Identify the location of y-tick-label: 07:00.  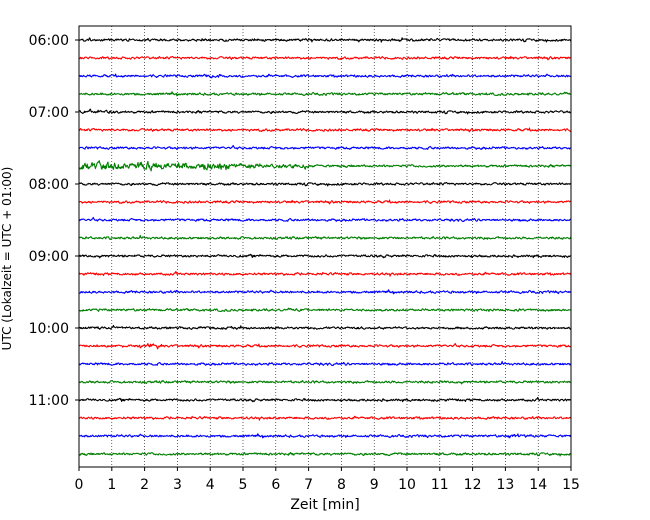
(49, 113).